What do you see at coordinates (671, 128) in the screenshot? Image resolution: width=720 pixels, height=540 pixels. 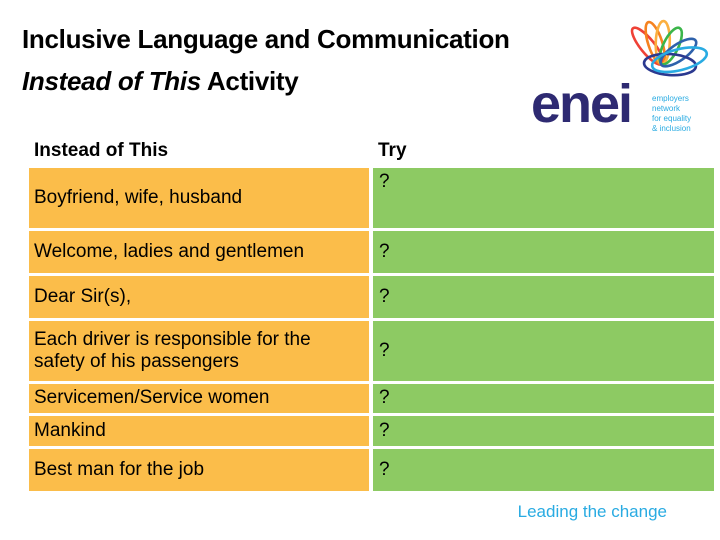 I see `enei-tagline-line: & inclusion` at bounding box center [671, 128].